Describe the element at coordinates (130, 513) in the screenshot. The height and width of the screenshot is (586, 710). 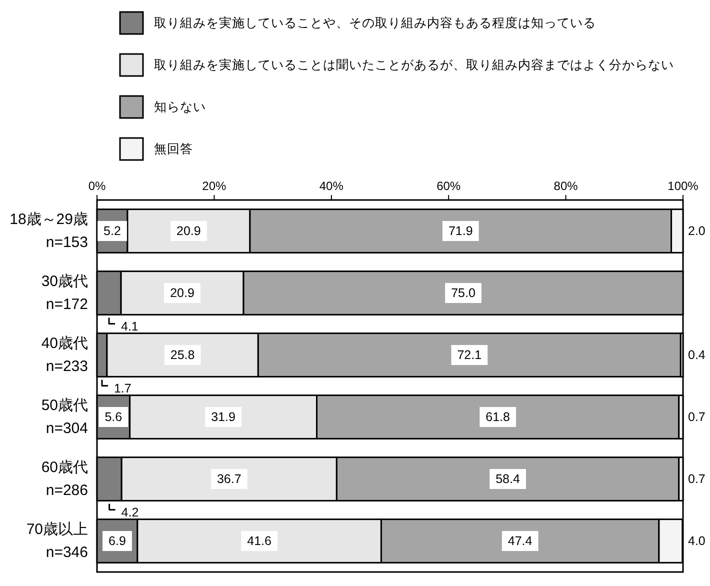
I see `data-label: 4.2` at that location.